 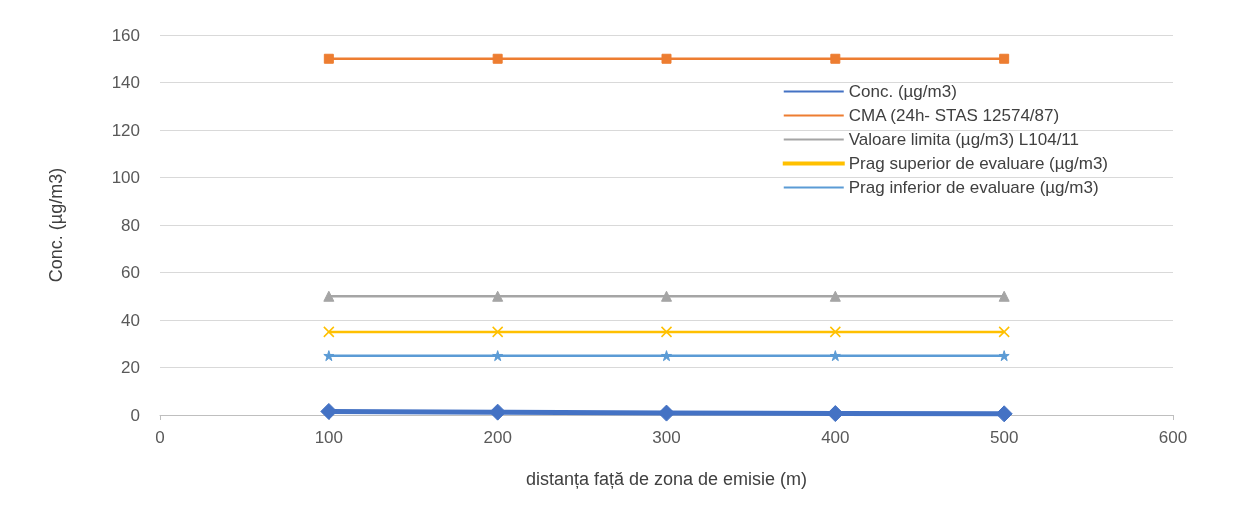 I want to click on y-tick-label: 160, so click(x=125, y=35).